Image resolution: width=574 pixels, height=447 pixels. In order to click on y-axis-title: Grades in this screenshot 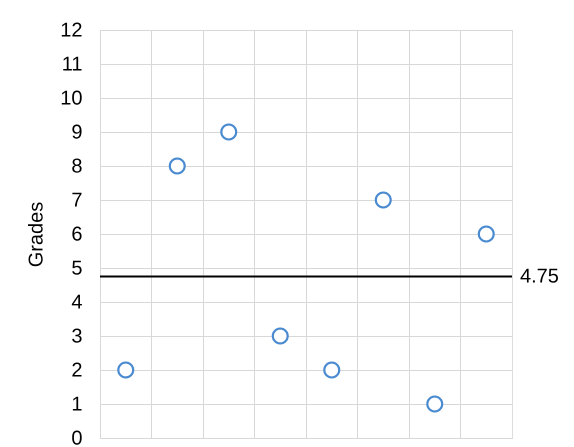, I will do `click(36, 235)`.